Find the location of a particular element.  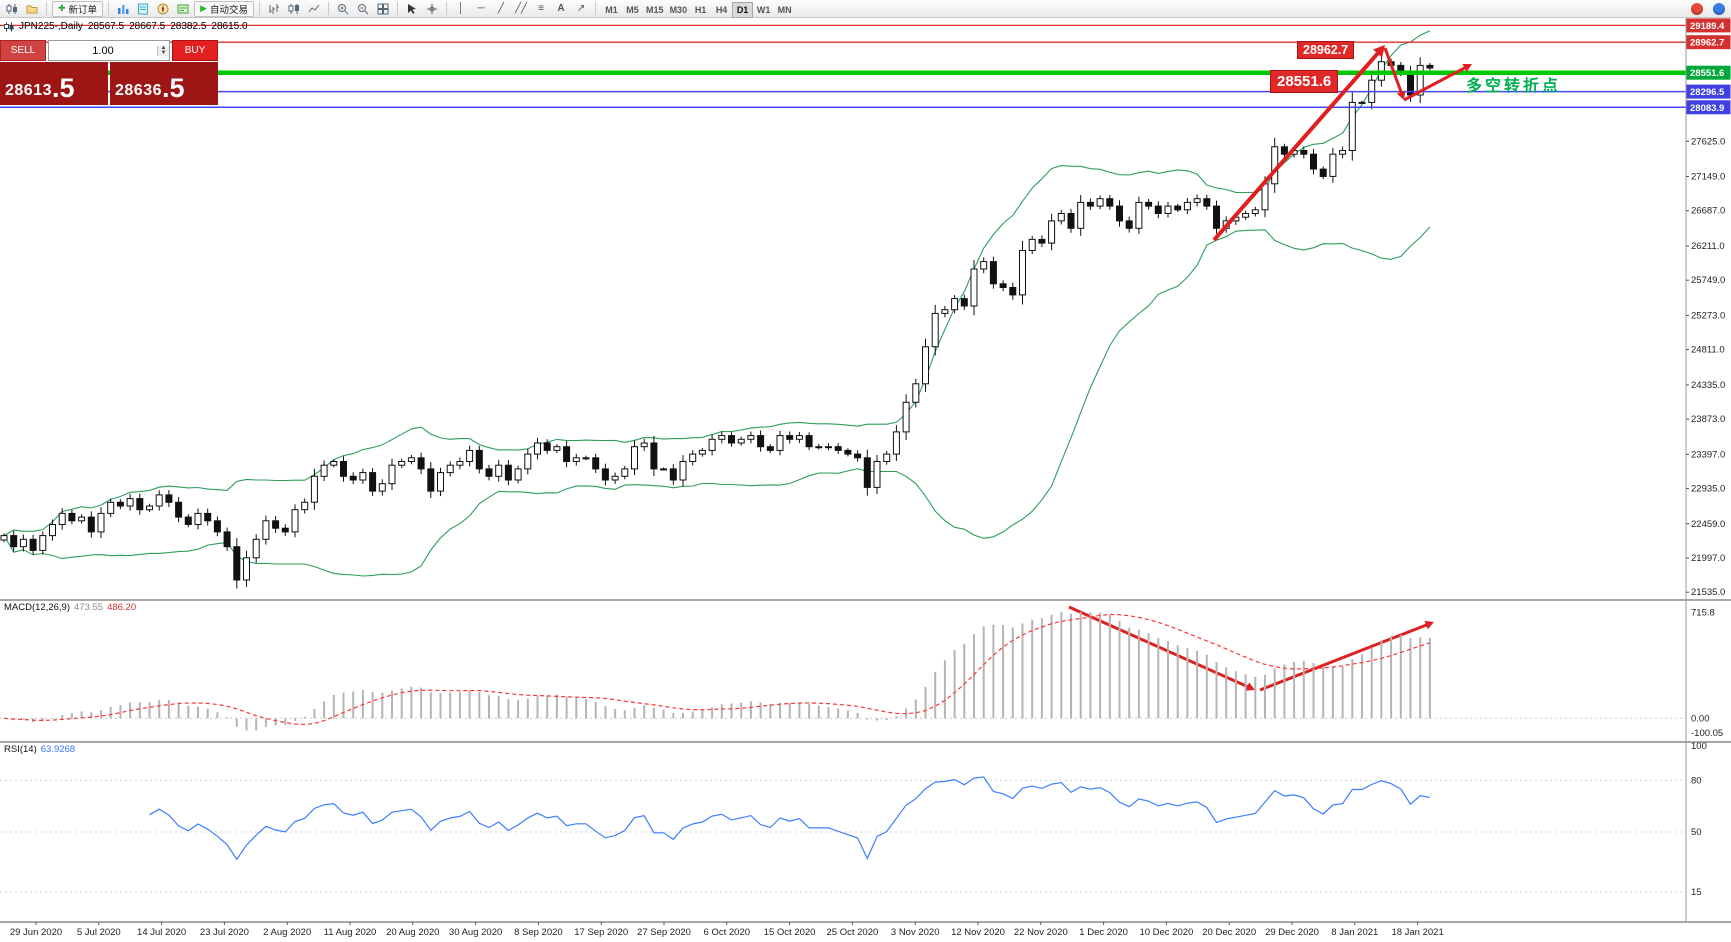

lot-size-field: 1.00 ▲ ▼ is located at coordinates (109, 50).